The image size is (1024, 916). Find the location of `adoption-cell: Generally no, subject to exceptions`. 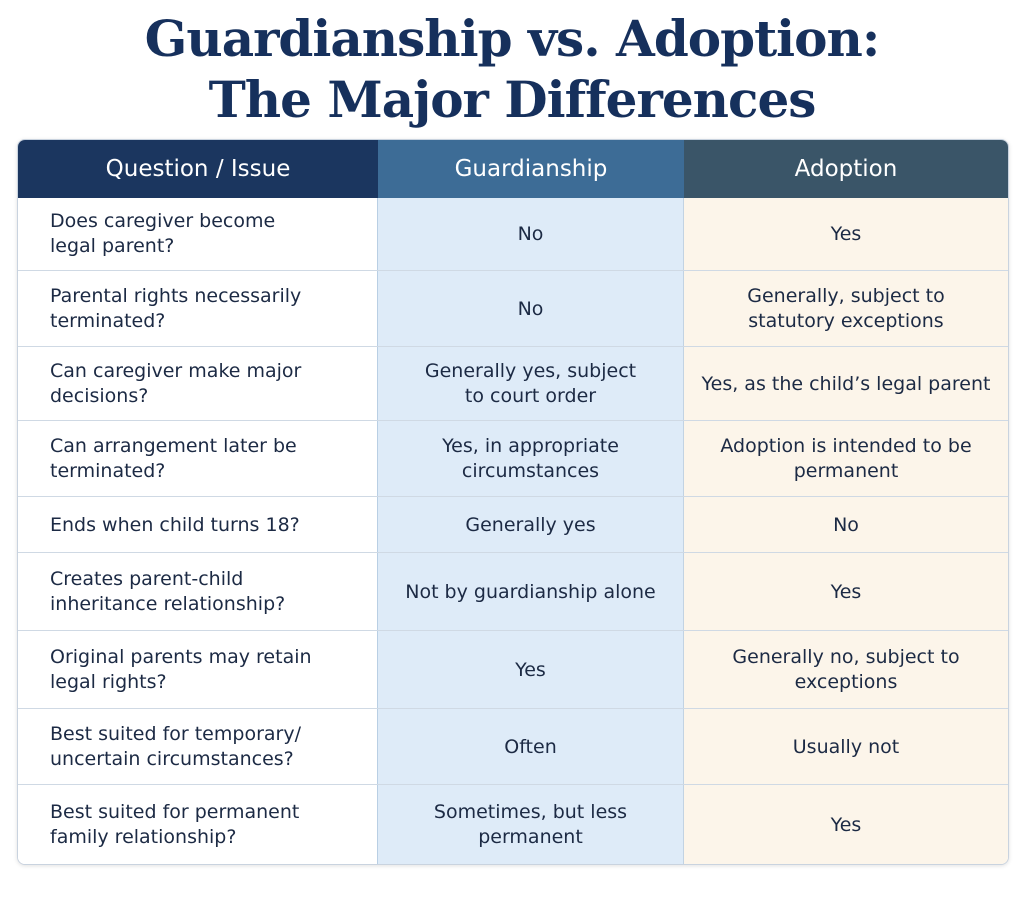

adoption-cell: Generally no, subject to exceptions is located at coordinates (846, 670).